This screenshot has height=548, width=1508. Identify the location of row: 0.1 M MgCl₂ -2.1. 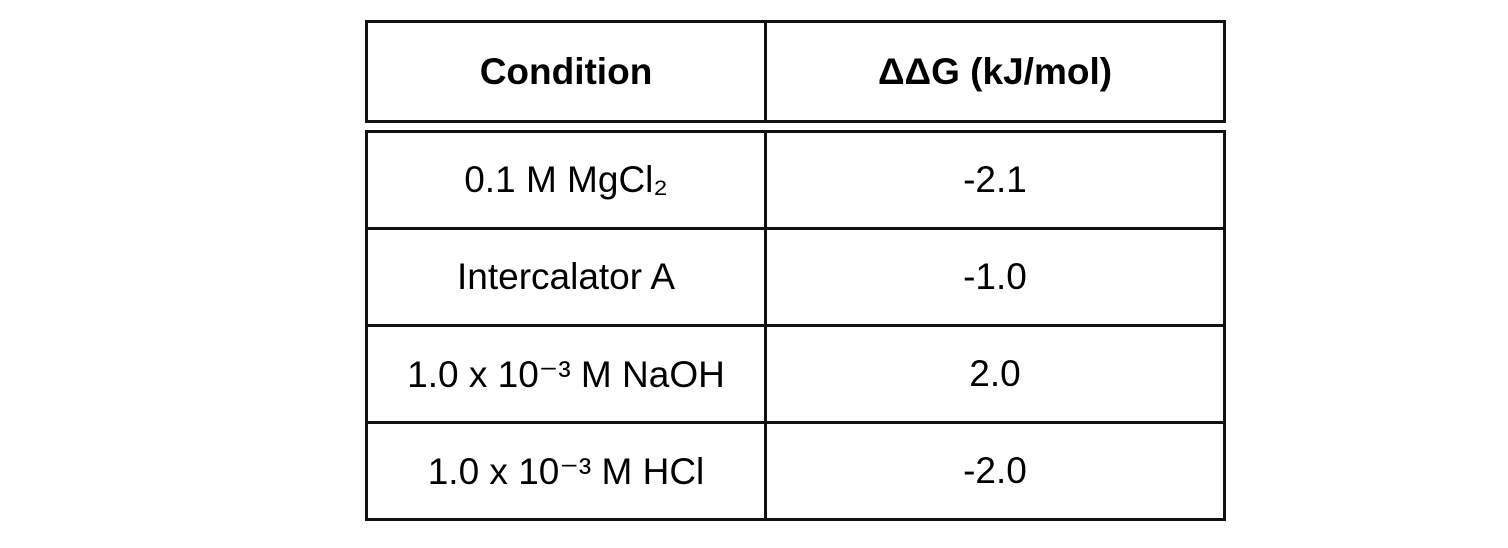
(795, 180).